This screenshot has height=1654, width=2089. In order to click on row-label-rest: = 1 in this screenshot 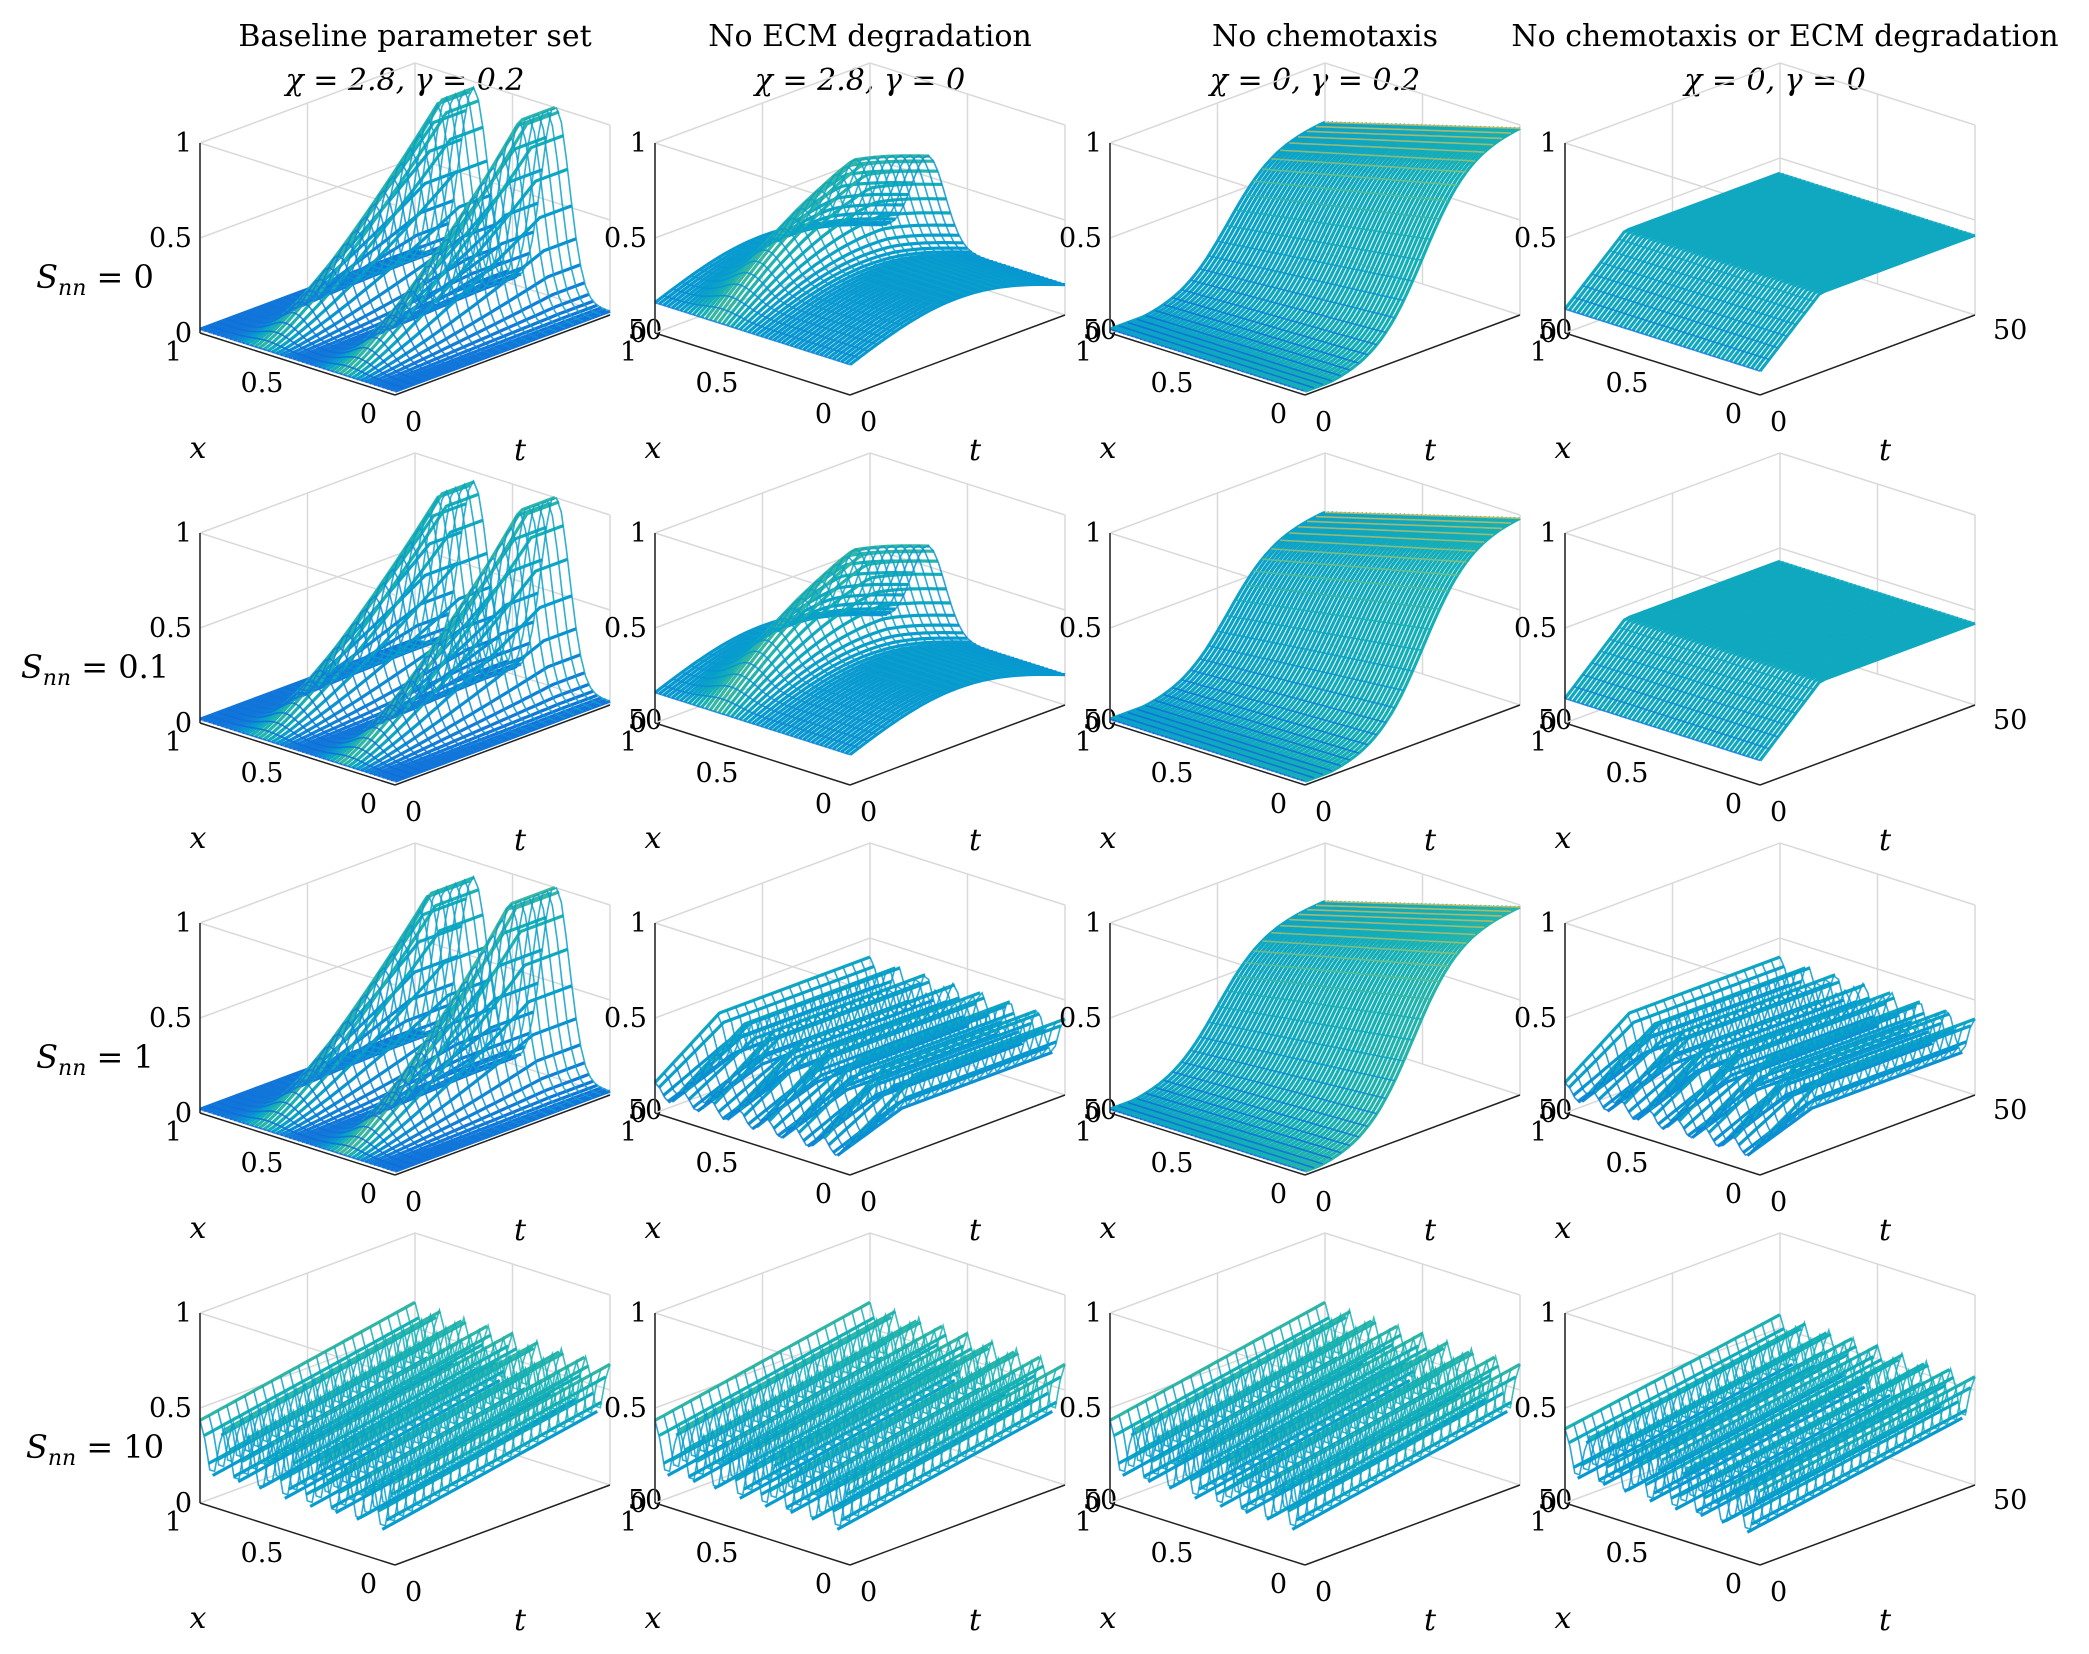, I will do `click(120, 1057)`.